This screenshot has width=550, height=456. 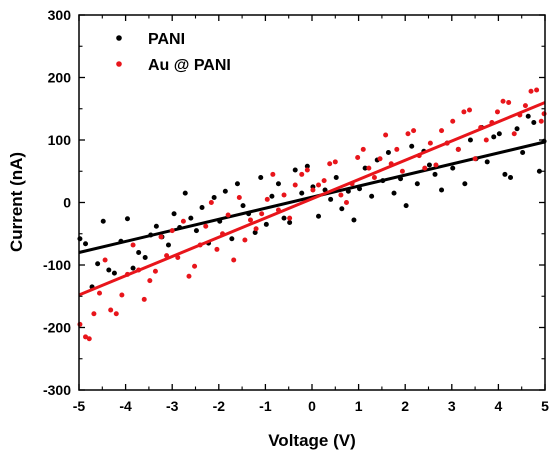 I want to click on legend-marker-pani, so click(x=119, y=38).